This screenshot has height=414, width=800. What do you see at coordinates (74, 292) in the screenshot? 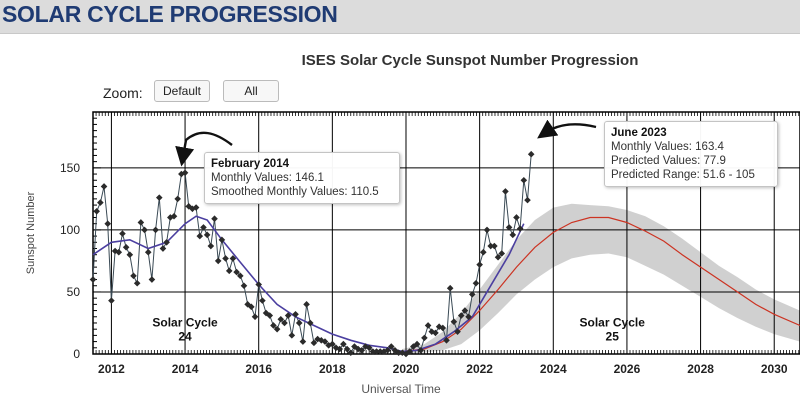
I see `y-tick-label: 50` at bounding box center [74, 292].